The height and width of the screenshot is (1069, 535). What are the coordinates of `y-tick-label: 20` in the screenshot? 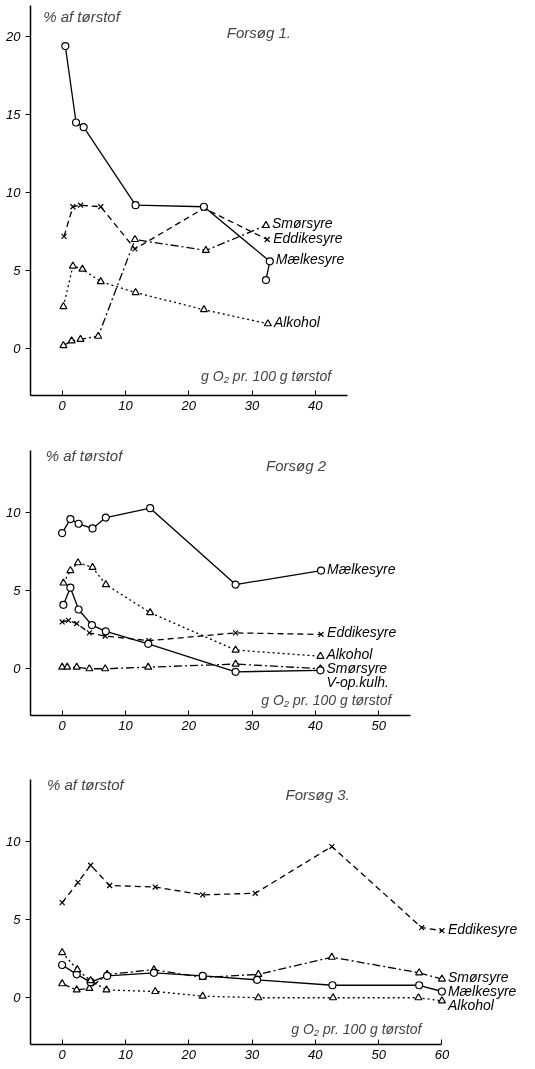 It's located at (13, 37).